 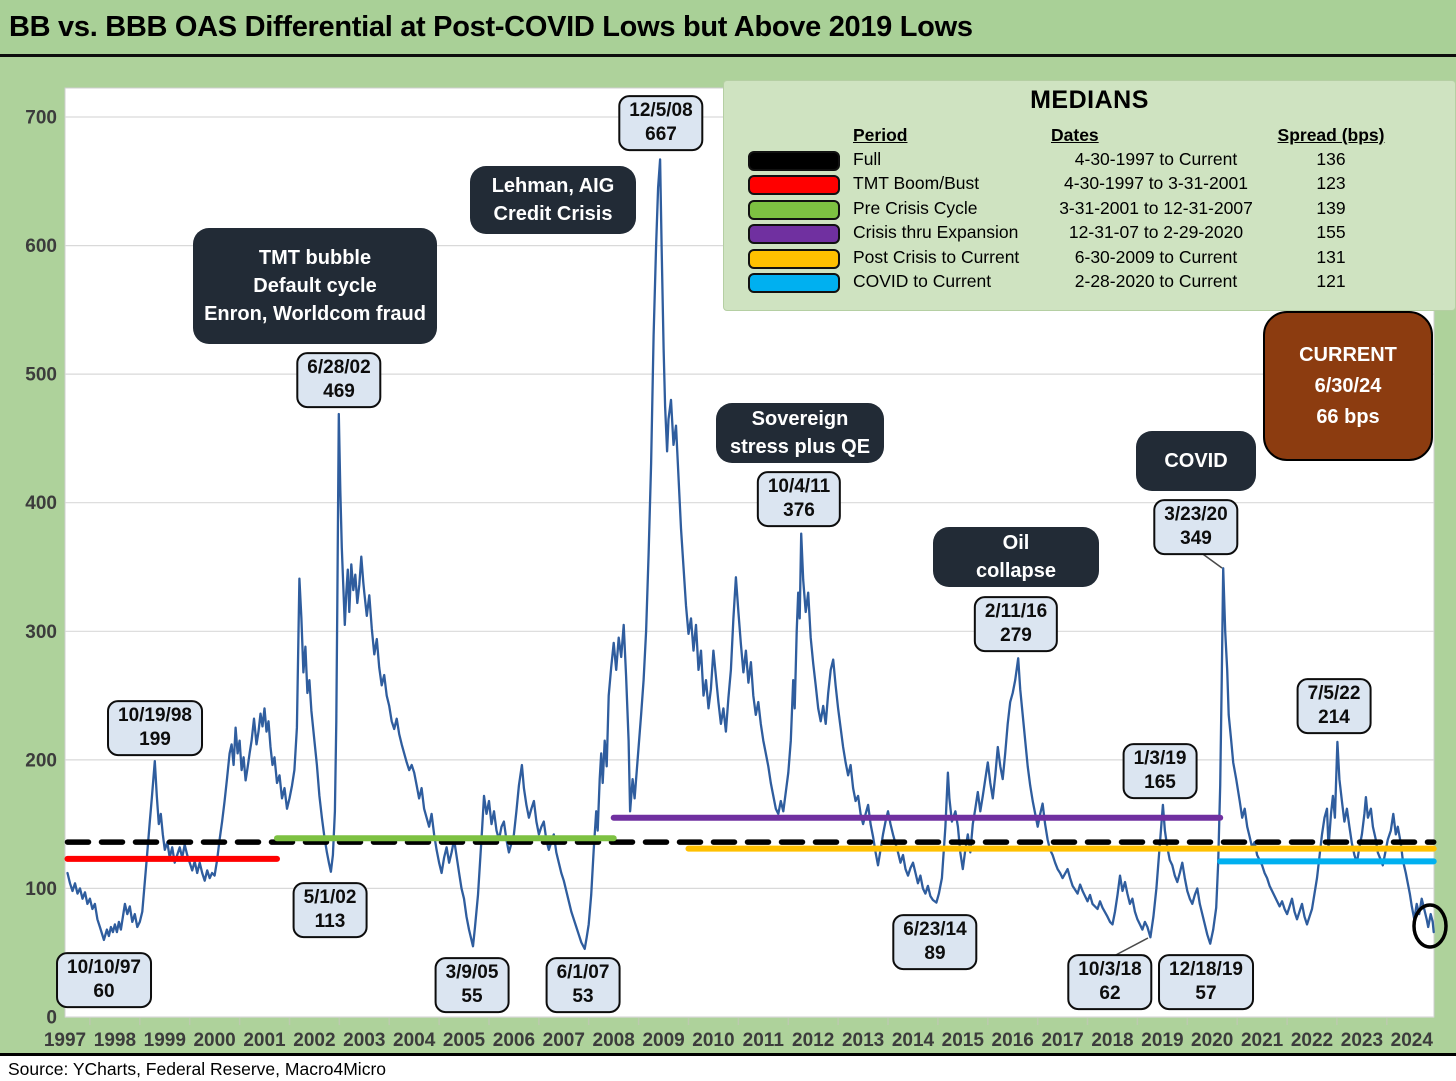 I want to click on svg-text: 2014, so click(x=913, y=1040).